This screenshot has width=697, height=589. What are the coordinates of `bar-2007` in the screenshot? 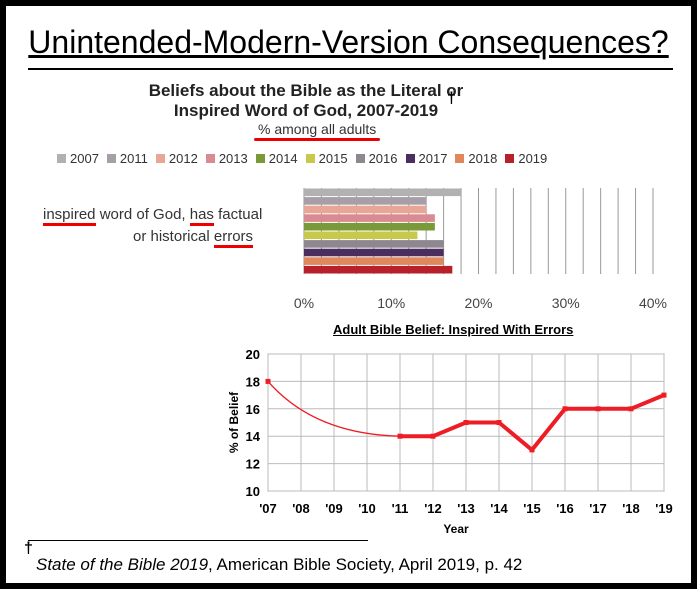 It's located at (383, 192).